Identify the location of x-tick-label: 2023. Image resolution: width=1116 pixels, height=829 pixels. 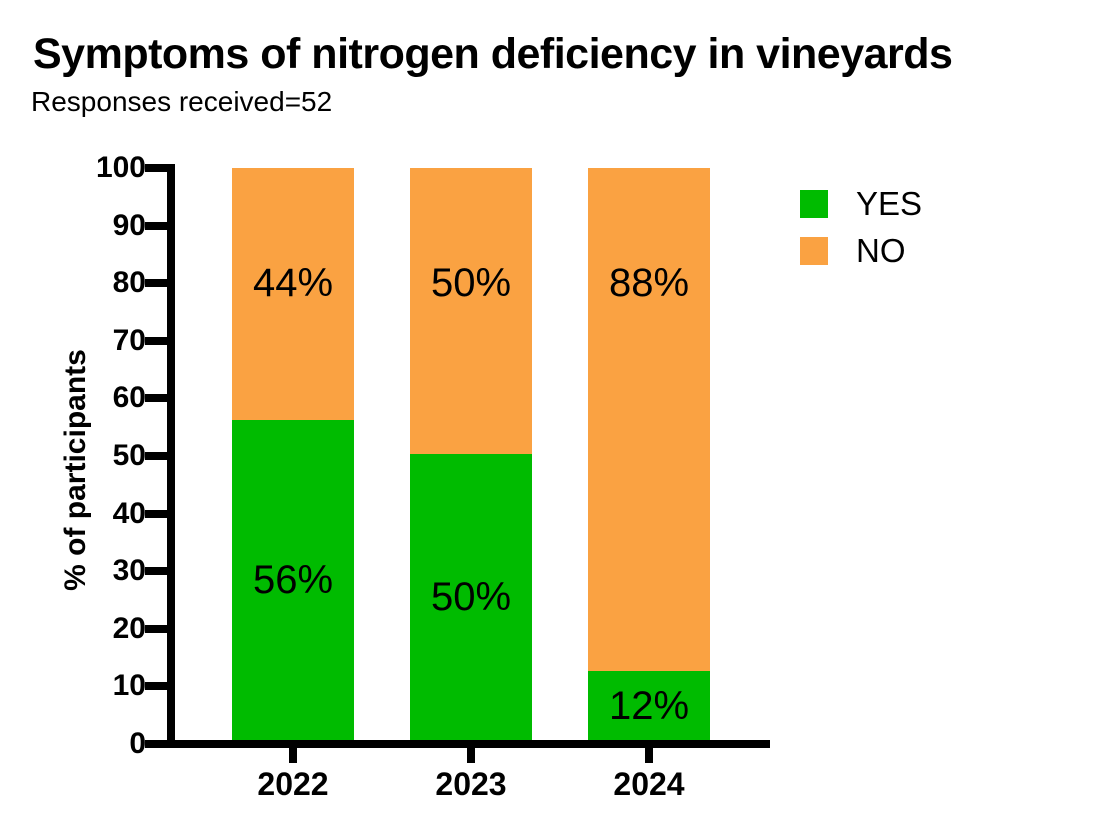
(471, 784).